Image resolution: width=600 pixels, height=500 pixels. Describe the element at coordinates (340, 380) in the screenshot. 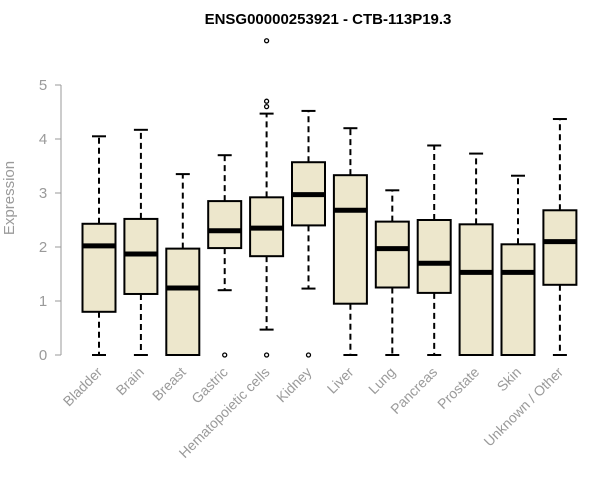

I see `x-tick-label: Liver` at that location.